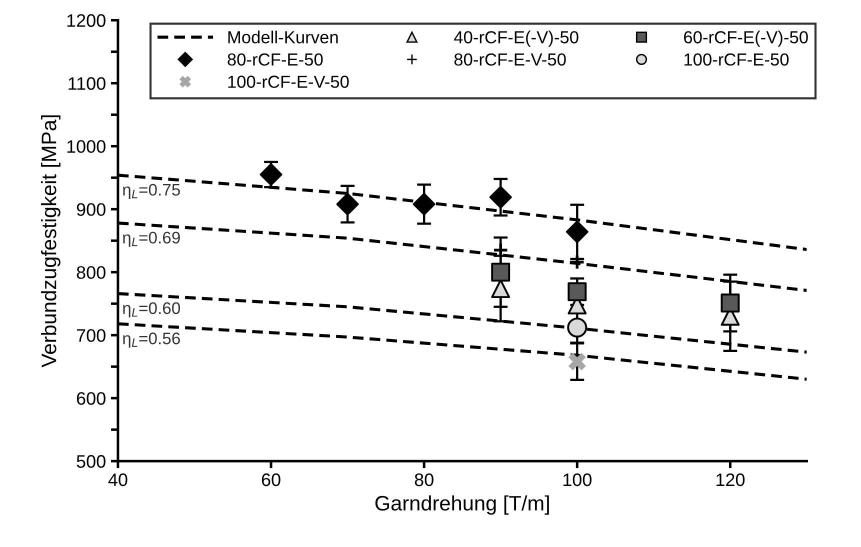  Describe the element at coordinates (91, 272) in the screenshot. I see `y-tick-label: 800` at that location.